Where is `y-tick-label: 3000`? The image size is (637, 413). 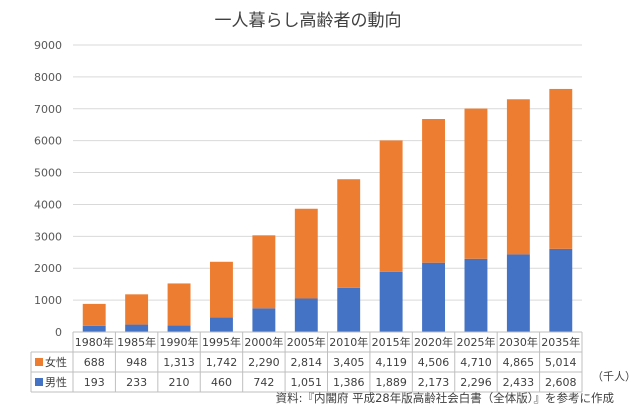 y-tick-label: 3000 is located at coordinates (48, 236).